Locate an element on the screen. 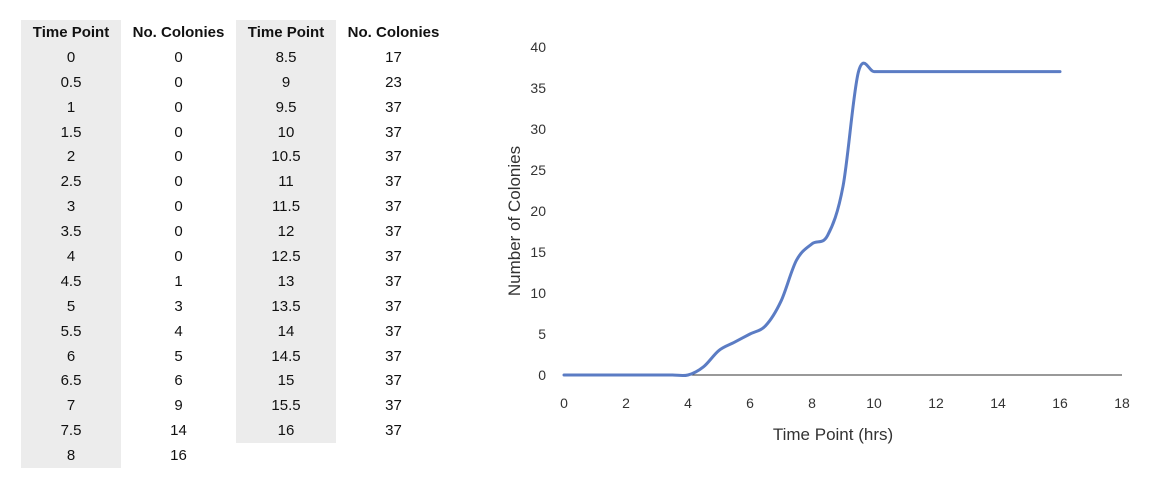 This screenshot has height=480, width=1170. colony-count-cell: 14 is located at coordinates (178, 431).